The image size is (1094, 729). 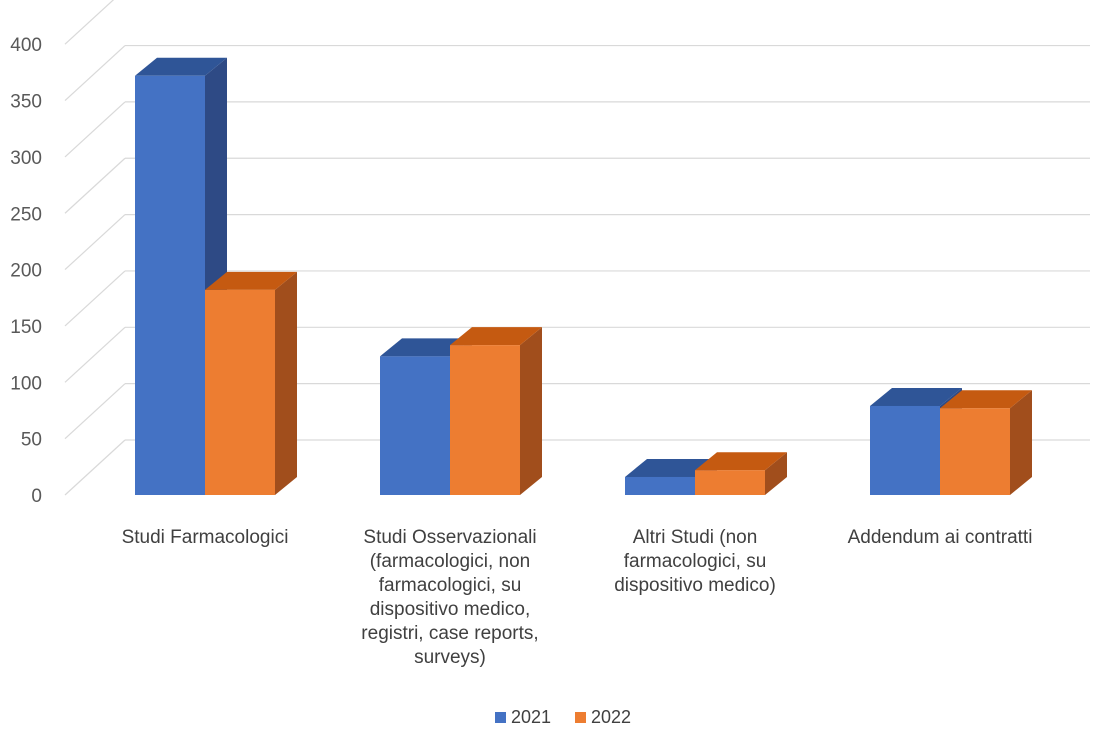 What do you see at coordinates (31, 440) in the screenshot?
I see `y-tick-label-1: 50` at bounding box center [31, 440].